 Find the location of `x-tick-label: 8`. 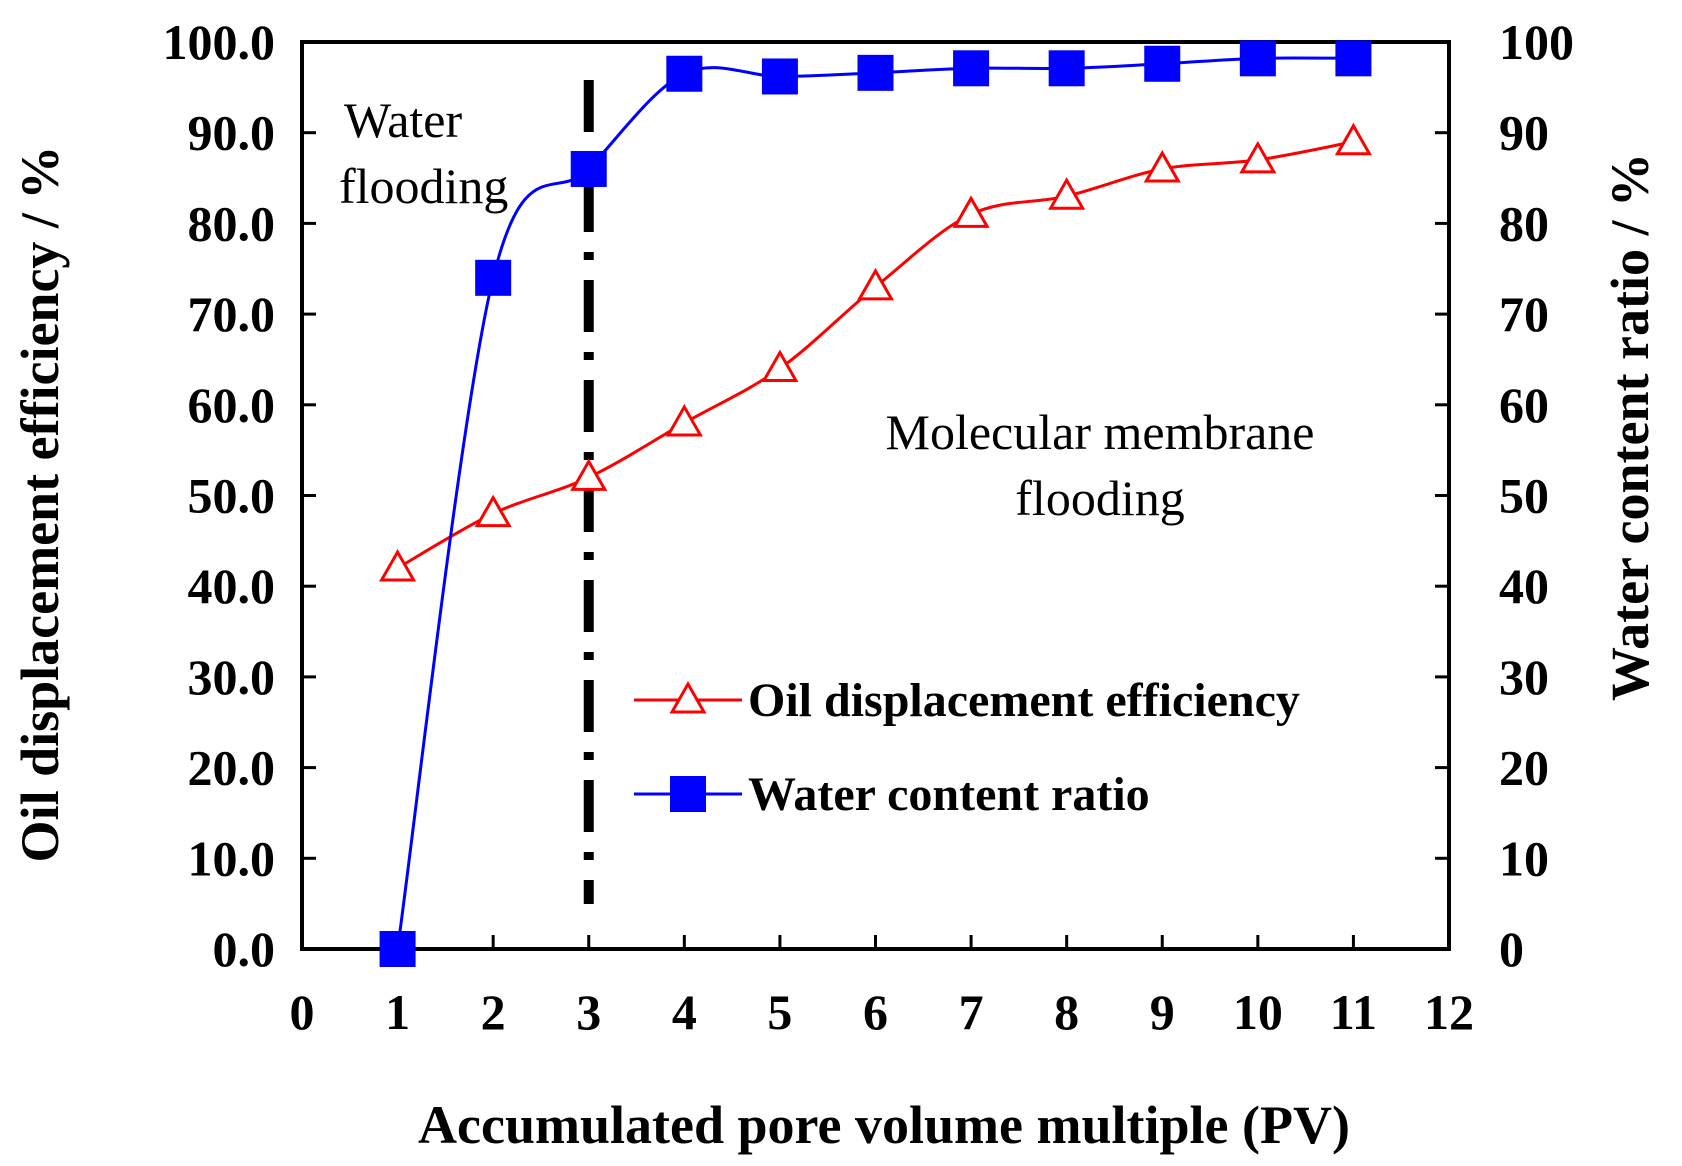

x-tick-label: 8 is located at coordinates (1066, 1012).